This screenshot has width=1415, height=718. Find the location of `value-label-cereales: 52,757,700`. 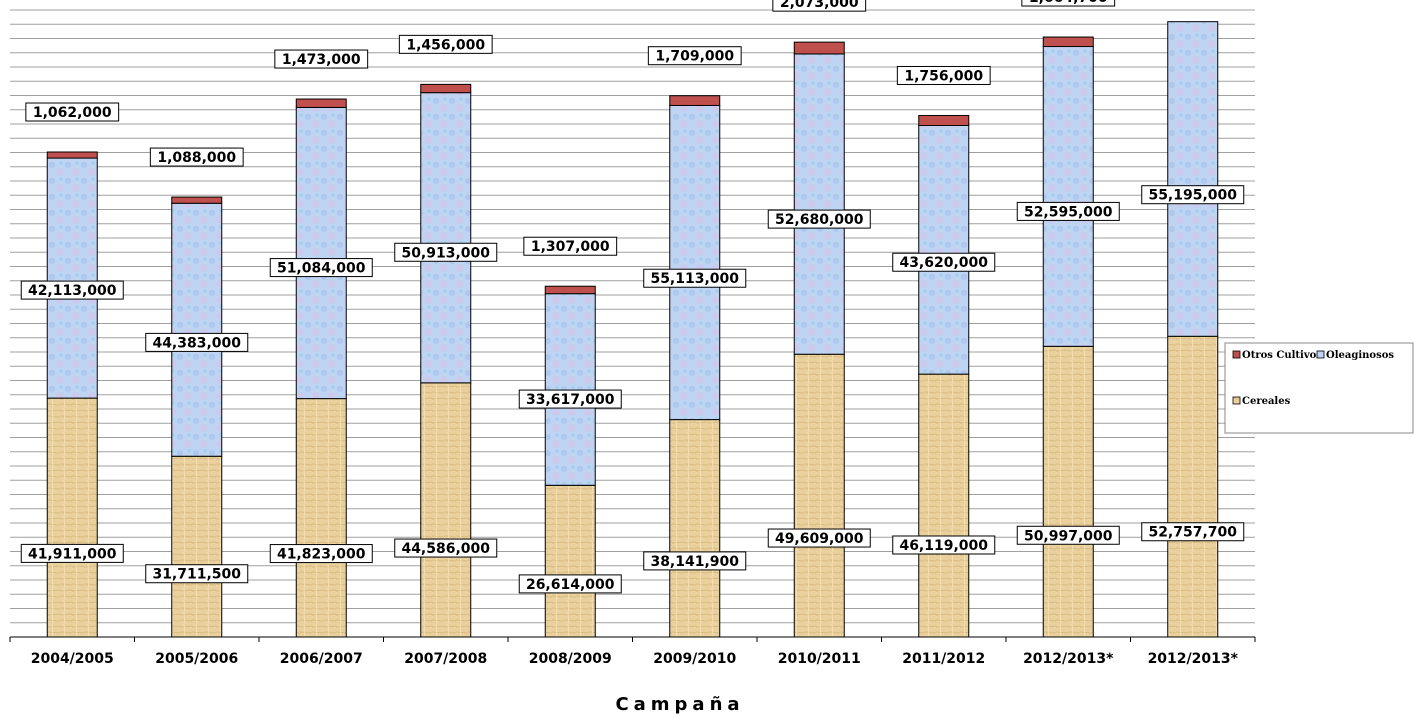

value-label-cereales: 52,757,700 is located at coordinates (1192, 533).